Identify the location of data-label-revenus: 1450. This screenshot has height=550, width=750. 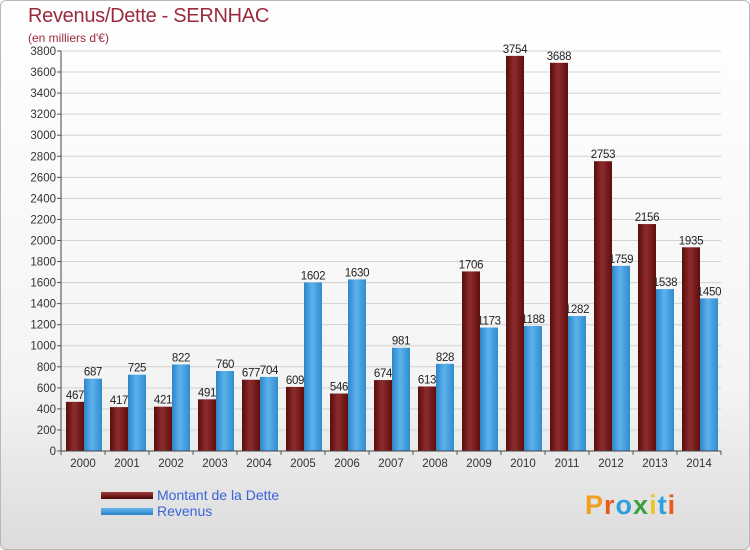
(709, 292).